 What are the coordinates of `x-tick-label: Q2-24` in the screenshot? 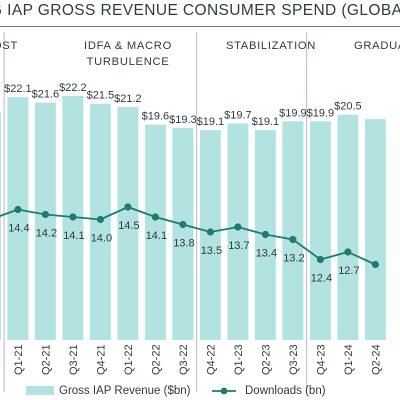 It's located at (376, 359).